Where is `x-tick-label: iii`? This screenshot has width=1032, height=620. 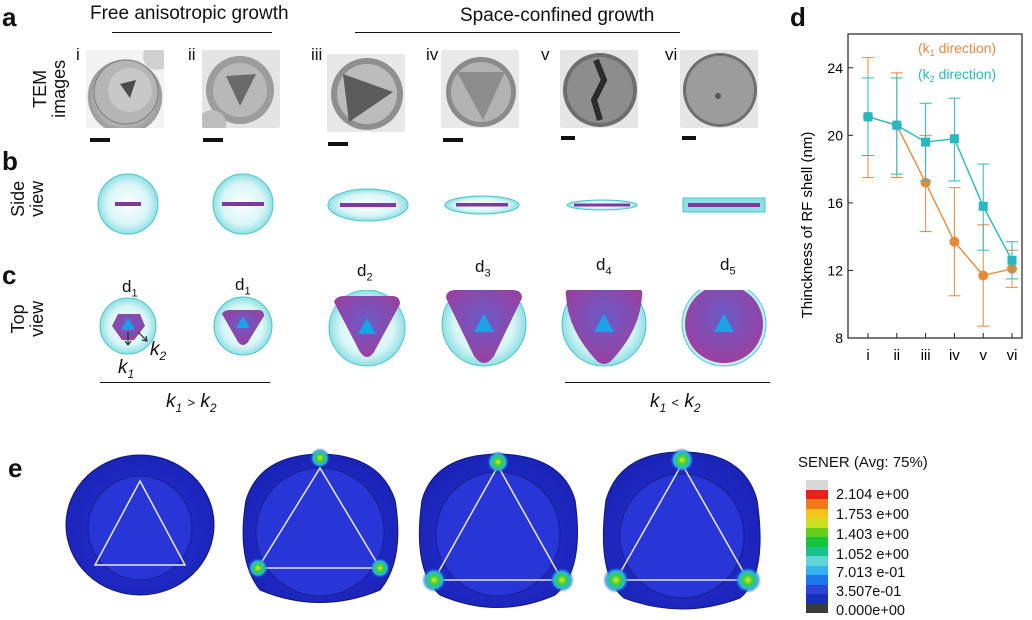 x-tick-label: iii is located at coordinates (926, 355).